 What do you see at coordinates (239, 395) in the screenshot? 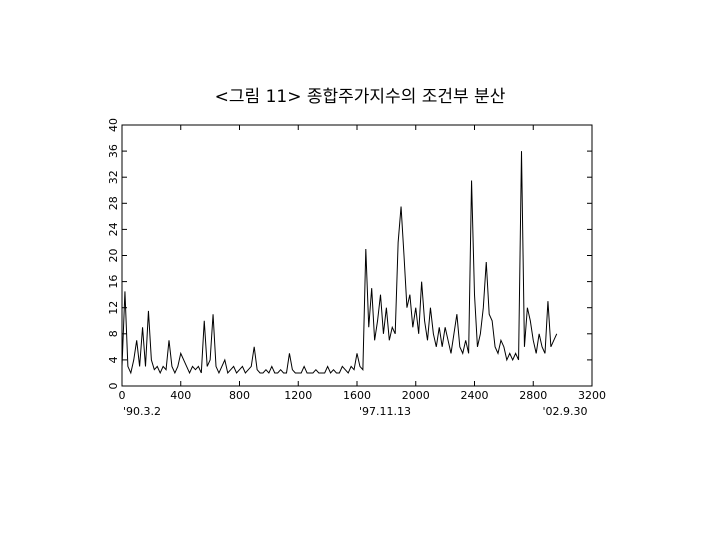
I see `x-tick-label: 800` at bounding box center [239, 395].